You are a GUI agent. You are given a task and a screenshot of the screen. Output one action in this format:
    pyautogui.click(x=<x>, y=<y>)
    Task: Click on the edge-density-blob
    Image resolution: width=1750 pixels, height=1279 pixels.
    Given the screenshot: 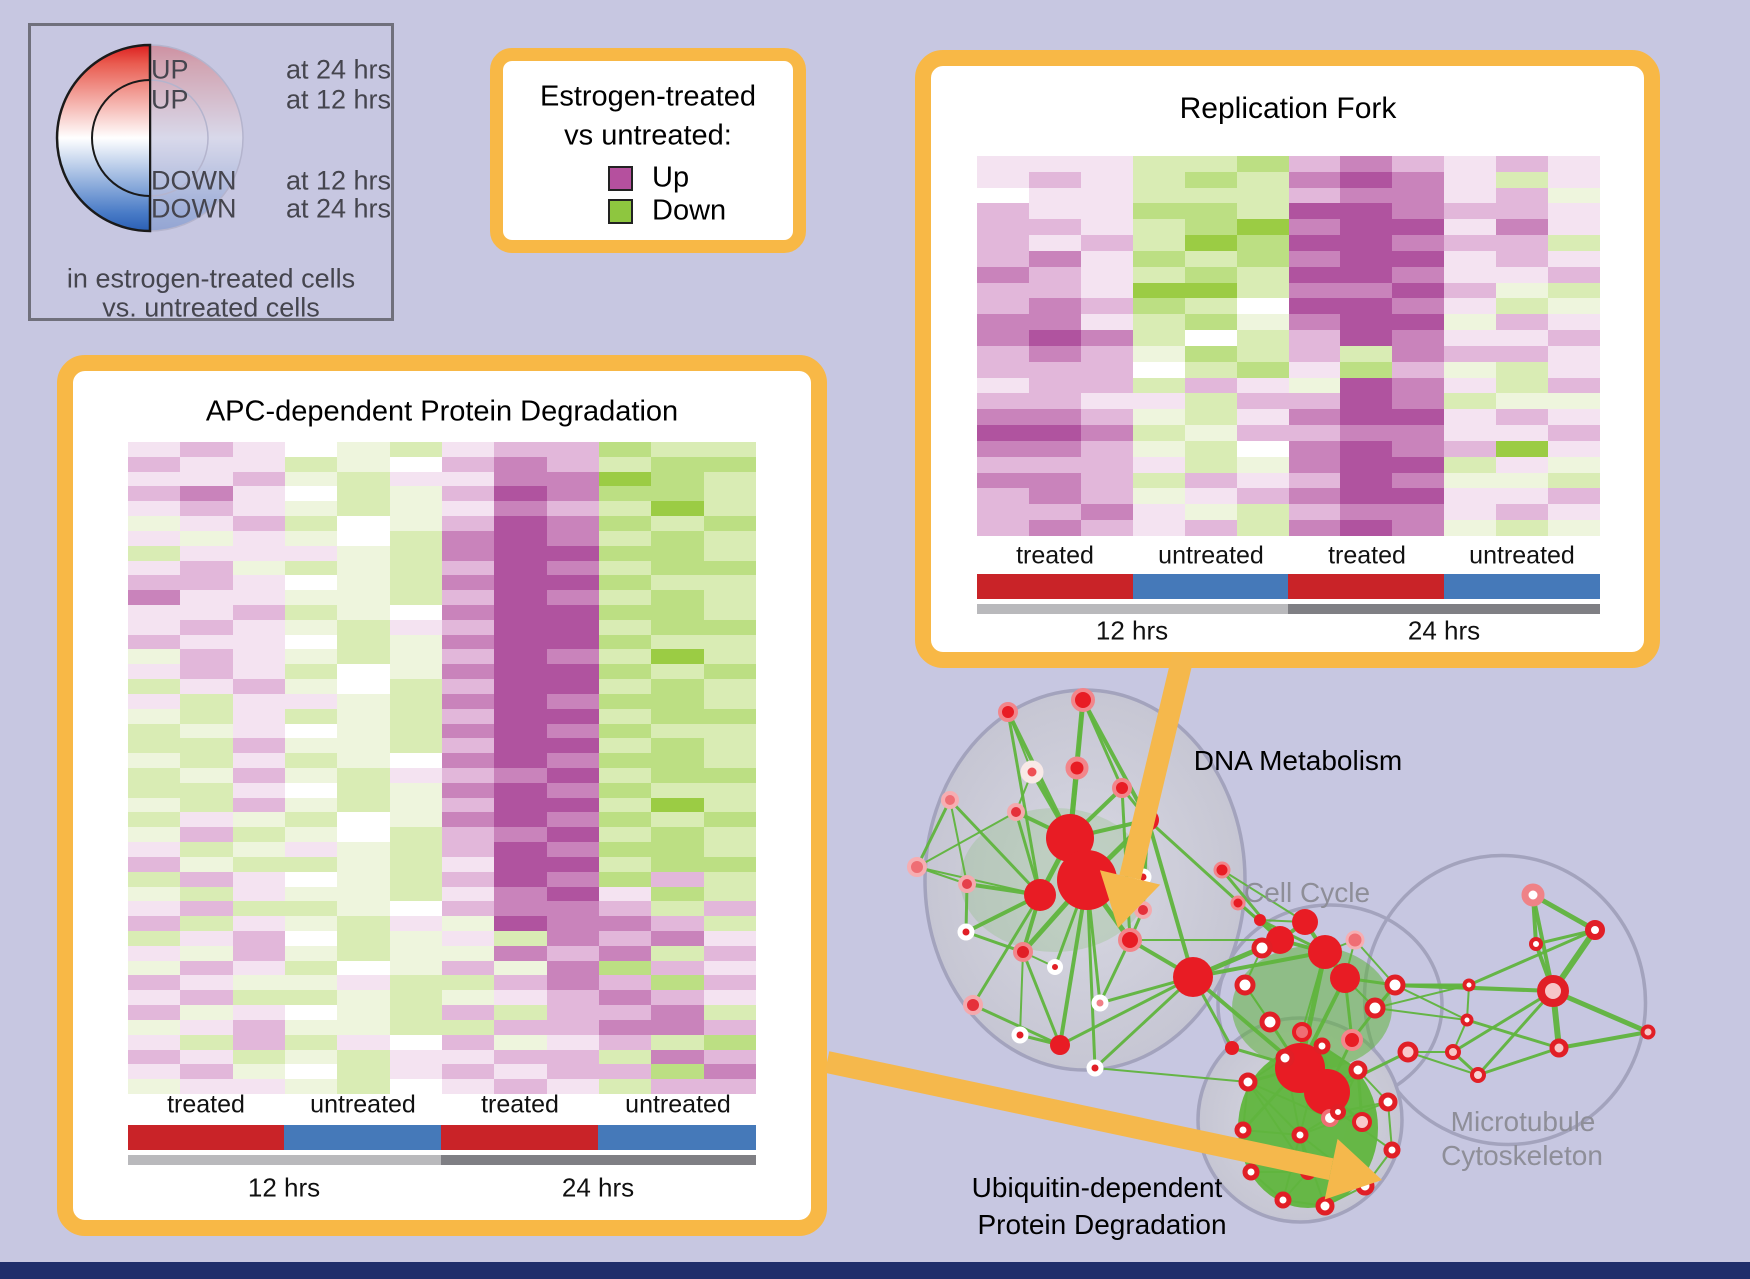 What is the action you would take?
    pyautogui.click(x=1312, y=1008)
    